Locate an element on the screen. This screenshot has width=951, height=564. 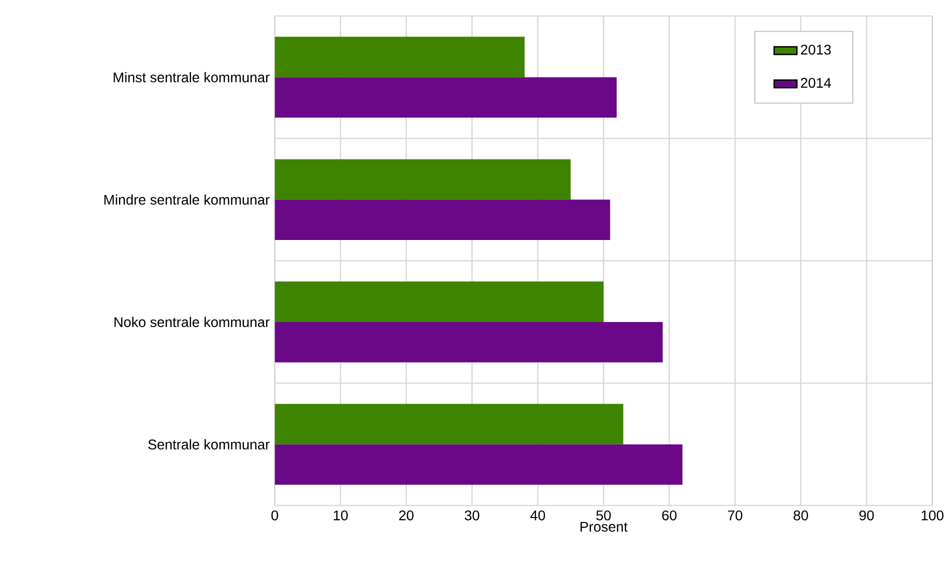
y-tick-label: Minst sentrale kommunar is located at coordinates (192, 77).